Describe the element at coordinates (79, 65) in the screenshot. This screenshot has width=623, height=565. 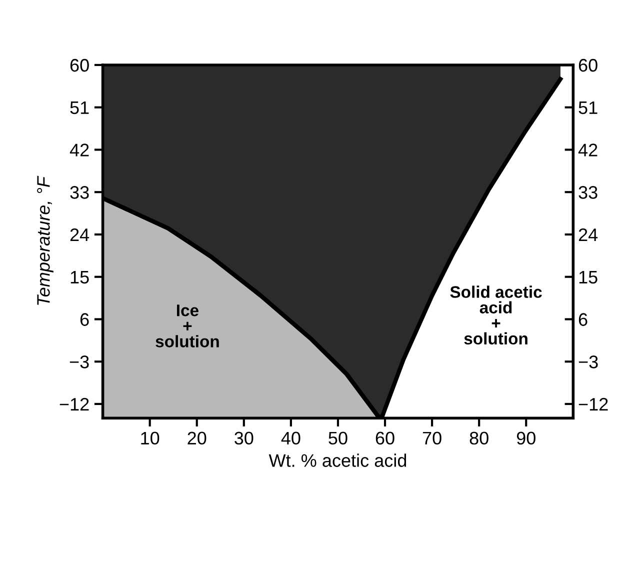
I see `y-tick-label: 60` at that location.